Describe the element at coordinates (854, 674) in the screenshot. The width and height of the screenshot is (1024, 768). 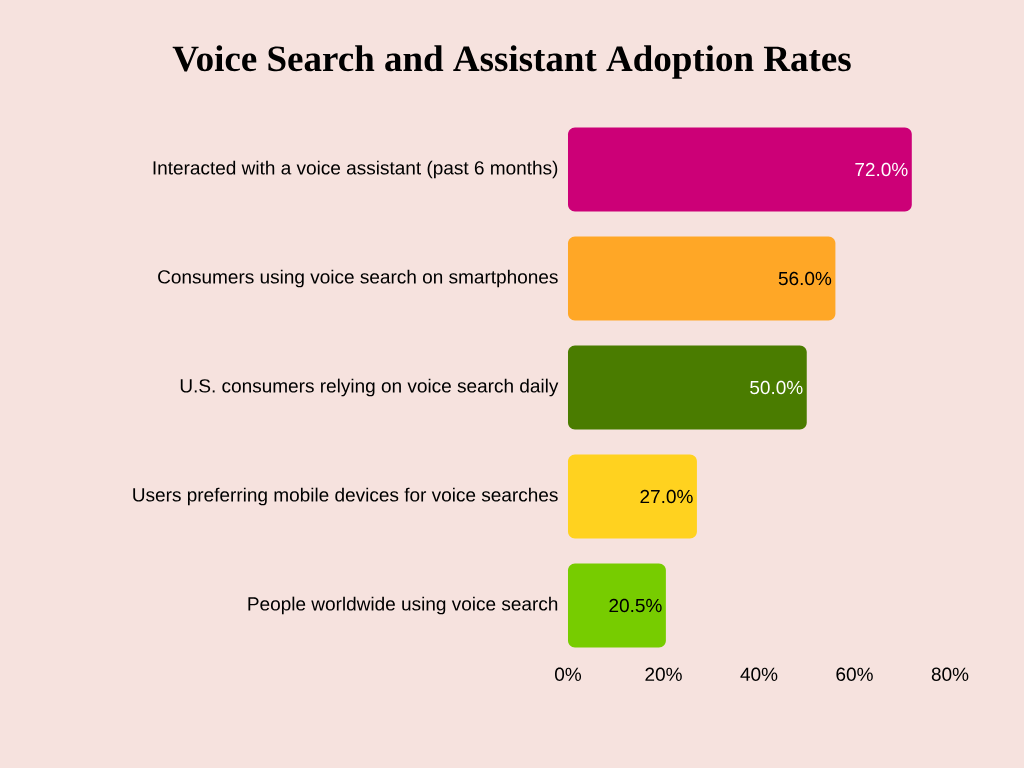
I see `x-tick-label: 60%` at that location.